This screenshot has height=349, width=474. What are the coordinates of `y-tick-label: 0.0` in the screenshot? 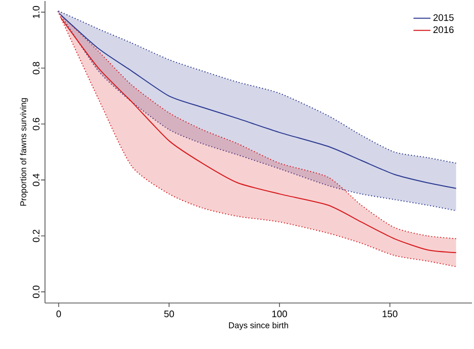 It's located at (36, 292).